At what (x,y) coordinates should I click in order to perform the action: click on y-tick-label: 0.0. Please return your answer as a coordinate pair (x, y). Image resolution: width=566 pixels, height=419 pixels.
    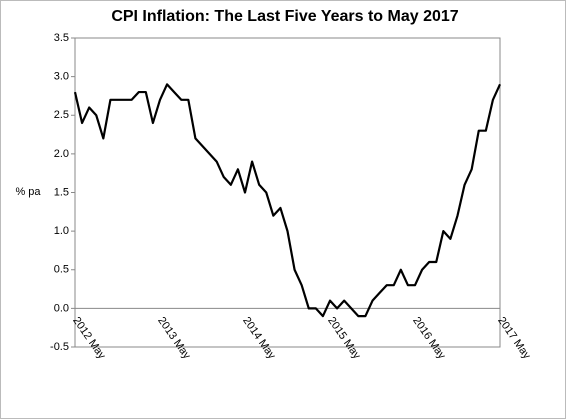
    Looking at the image, I should click on (61, 308).